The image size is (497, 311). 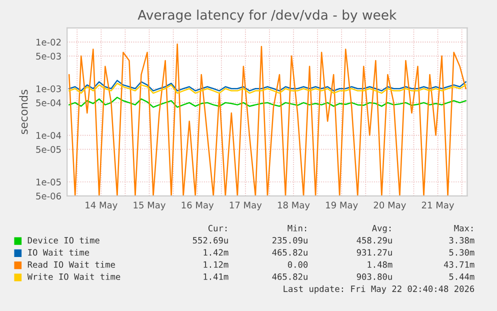 I want to click on text: 903.80u, so click(x=374, y=276).